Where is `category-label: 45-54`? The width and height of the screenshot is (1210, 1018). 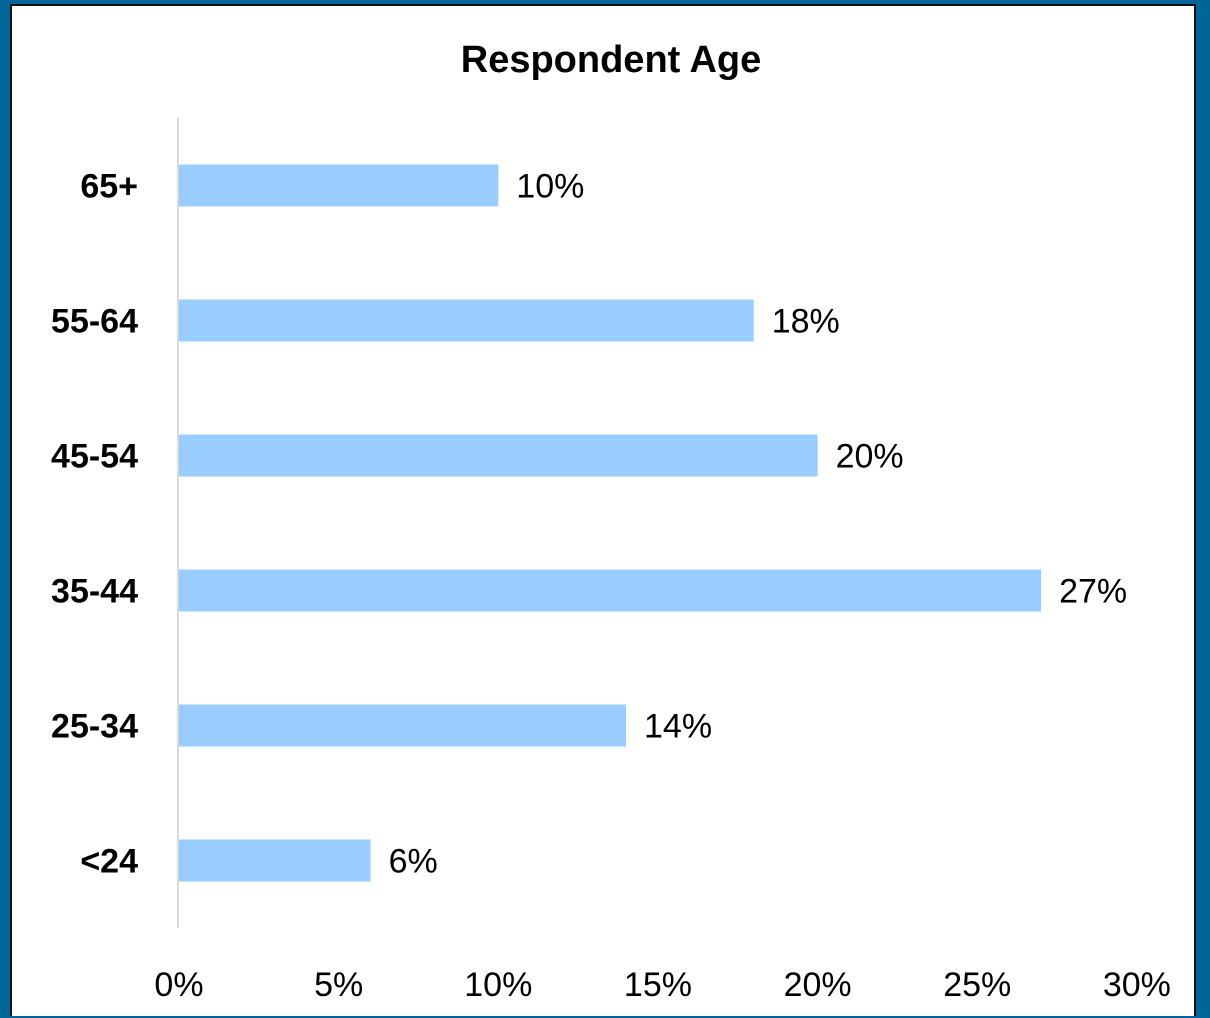 category-label: 45-54 is located at coordinates (94, 457).